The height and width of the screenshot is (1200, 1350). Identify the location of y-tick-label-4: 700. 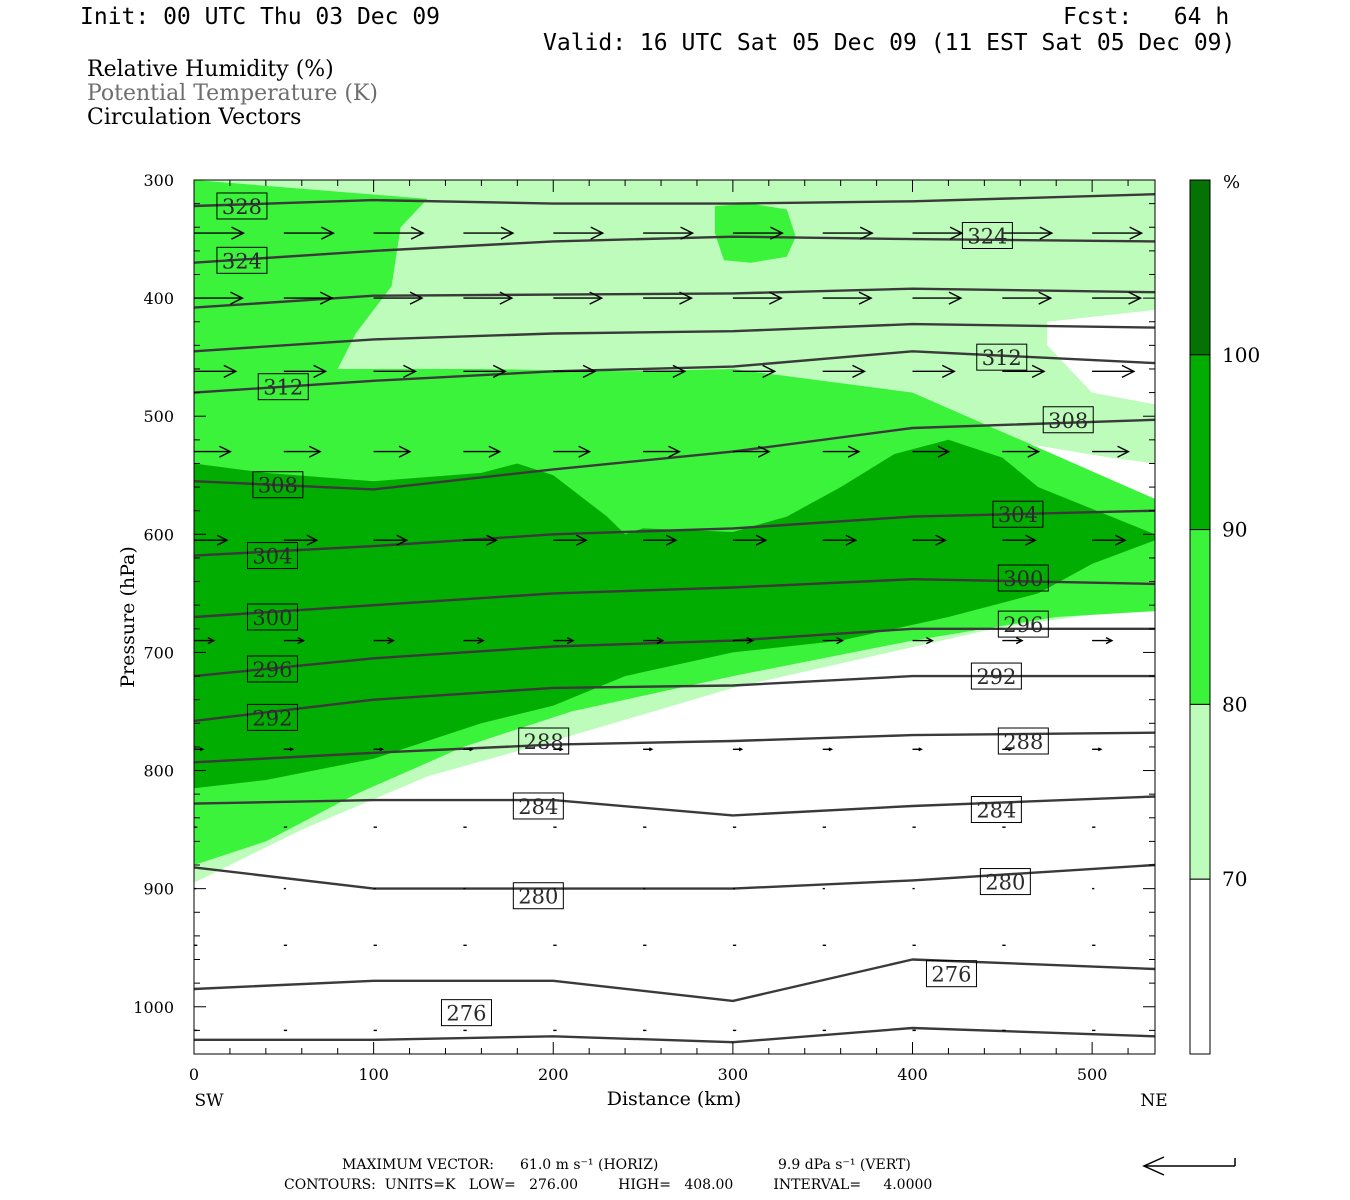
(158, 652).